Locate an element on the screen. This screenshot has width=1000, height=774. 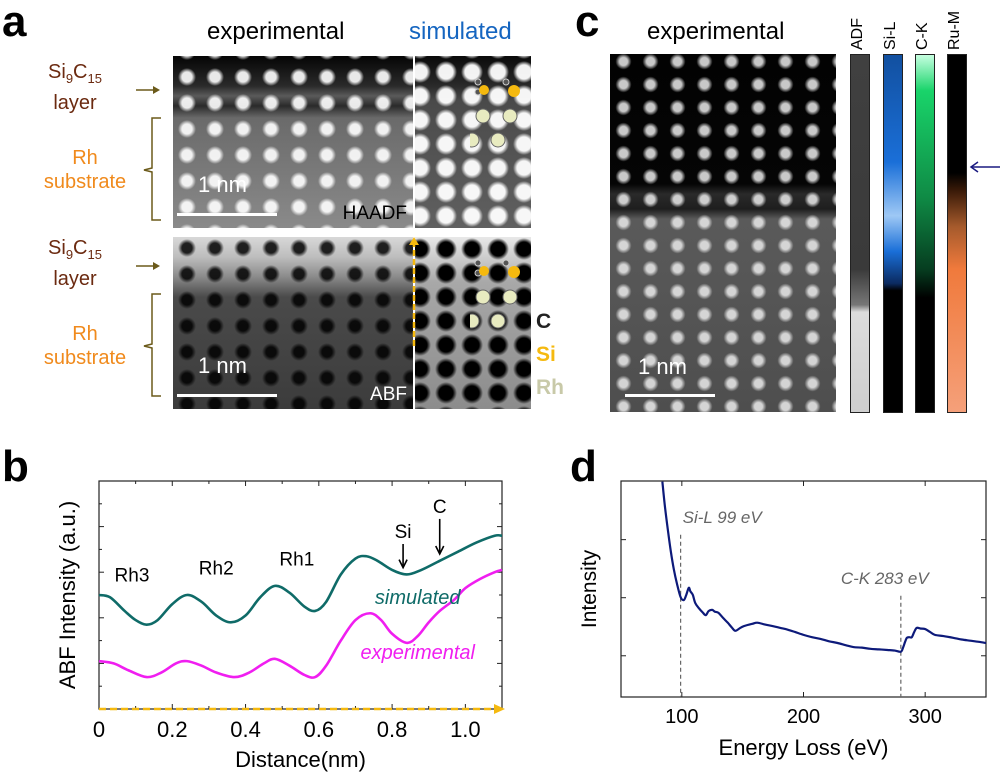
edge-label: C-K 283 eV is located at coordinates (886, 578).